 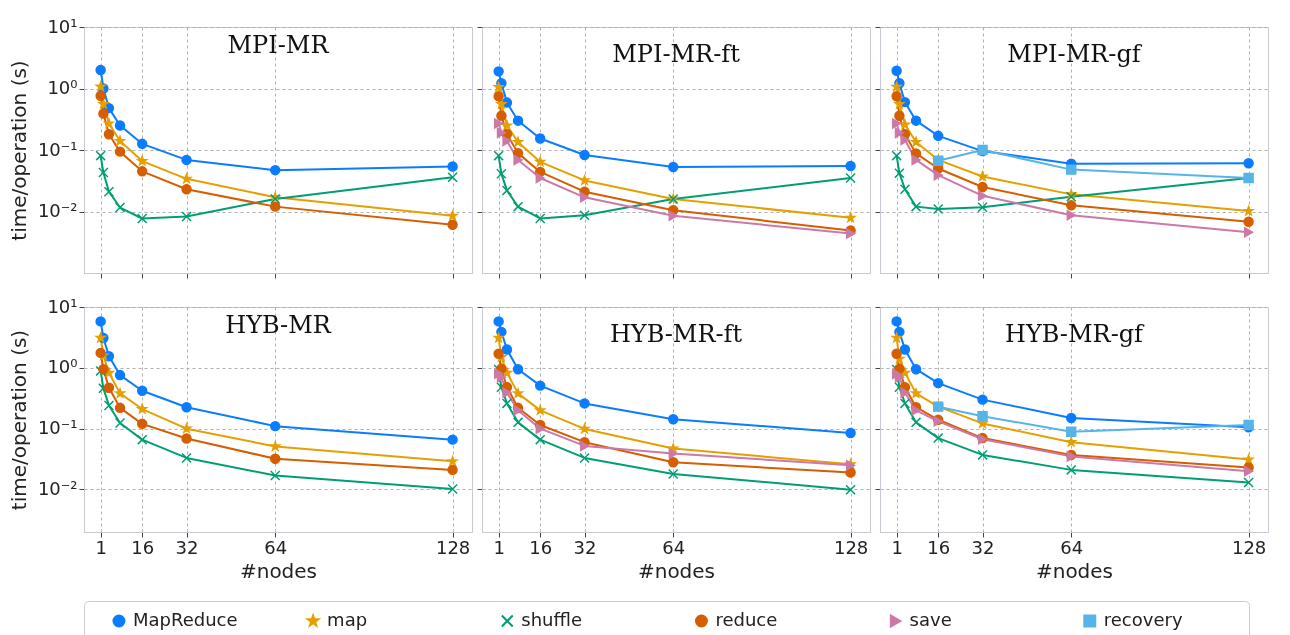 What do you see at coordinates (1143, 619) in the screenshot?
I see `legend-label: recovery` at bounding box center [1143, 619].